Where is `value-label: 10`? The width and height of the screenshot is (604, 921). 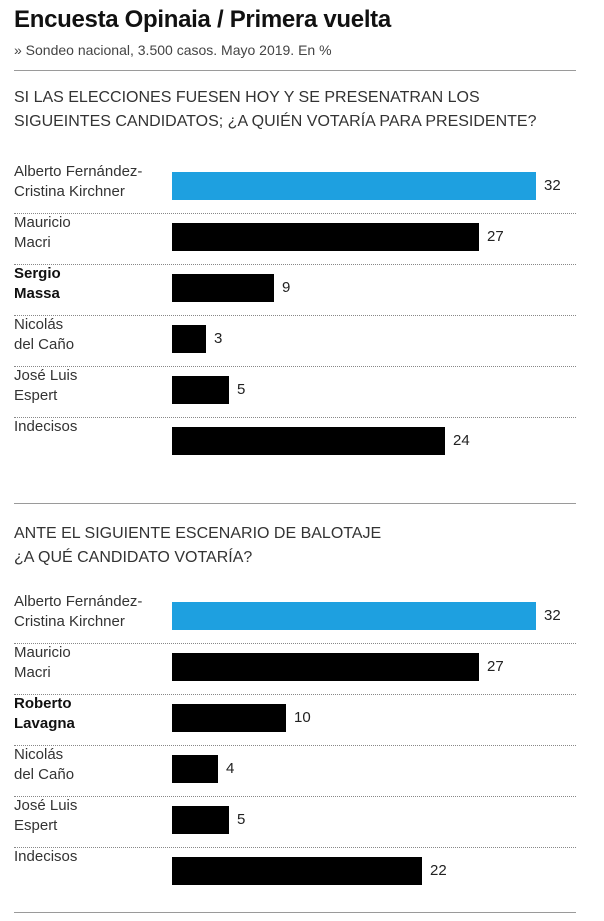
value-label: 10 is located at coordinates (302, 717).